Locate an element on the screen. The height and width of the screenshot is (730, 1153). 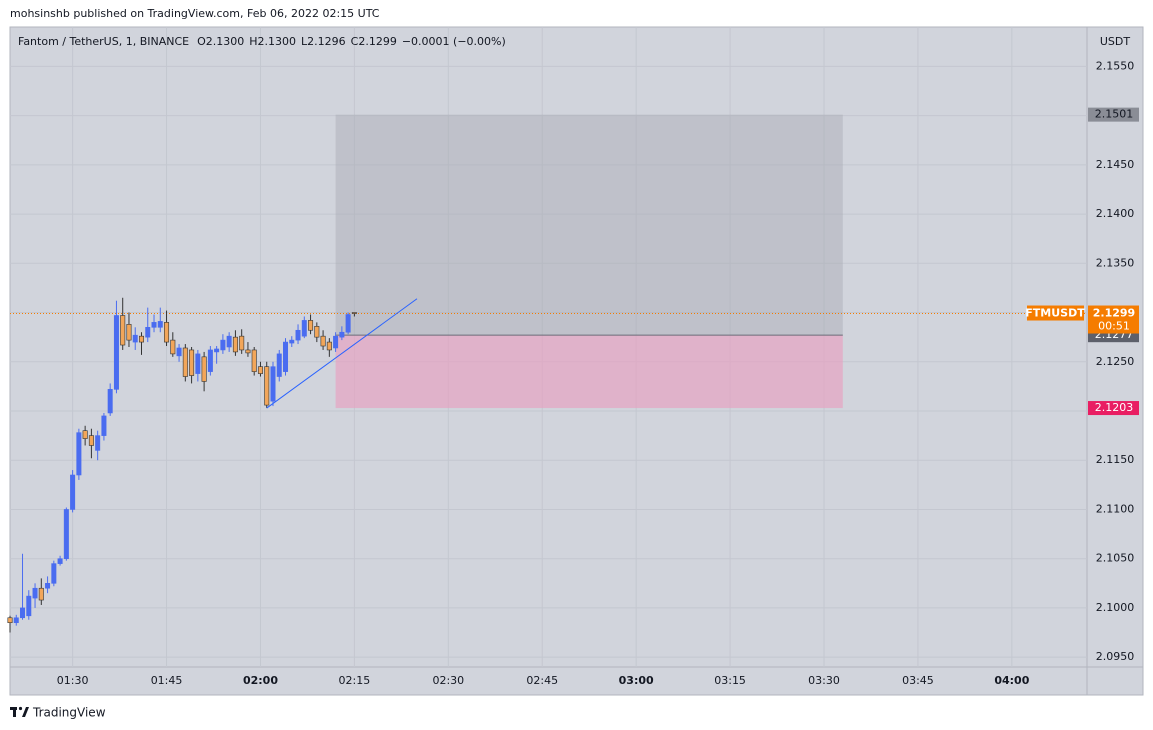
trendline is located at coordinates (342, 353).